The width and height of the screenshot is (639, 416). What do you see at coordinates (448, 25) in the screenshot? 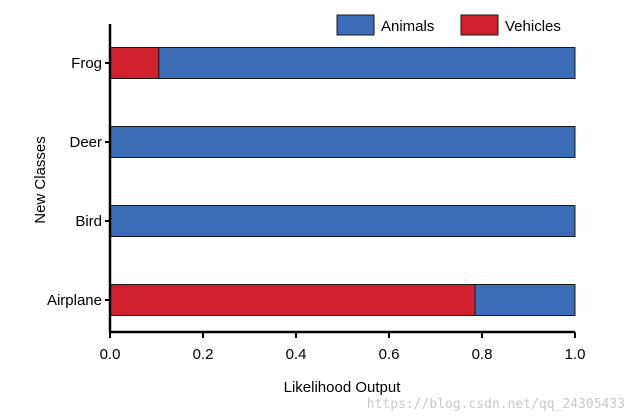
I see `legend: Animals Vehicles` at bounding box center [448, 25].